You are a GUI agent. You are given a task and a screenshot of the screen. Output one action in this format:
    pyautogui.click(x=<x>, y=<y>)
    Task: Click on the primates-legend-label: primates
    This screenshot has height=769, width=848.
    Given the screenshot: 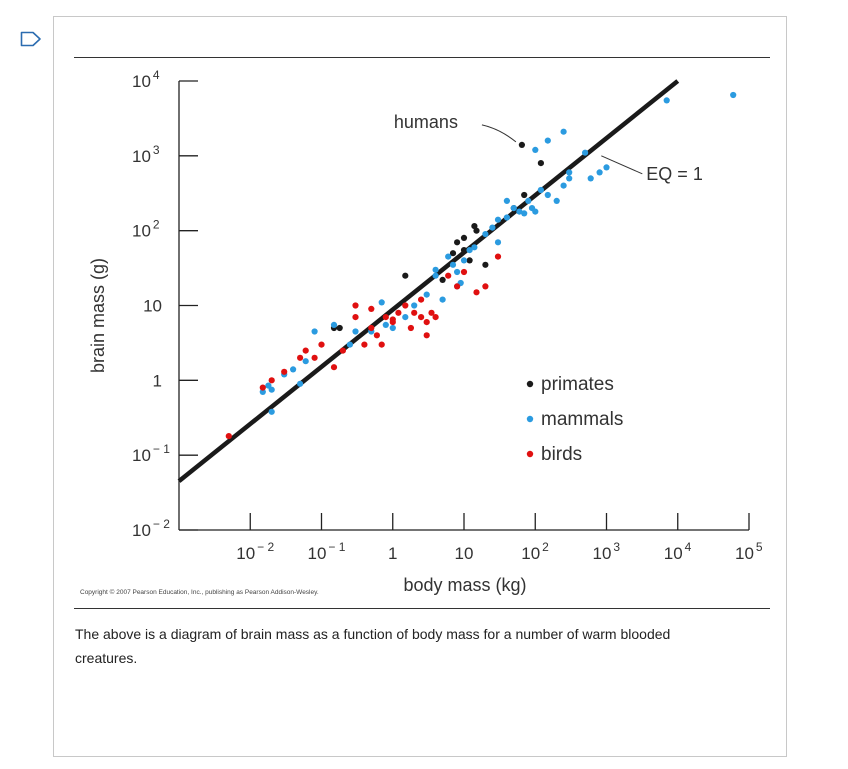 What is the action you would take?
    pyautogui.click(x=577, y=384)
    